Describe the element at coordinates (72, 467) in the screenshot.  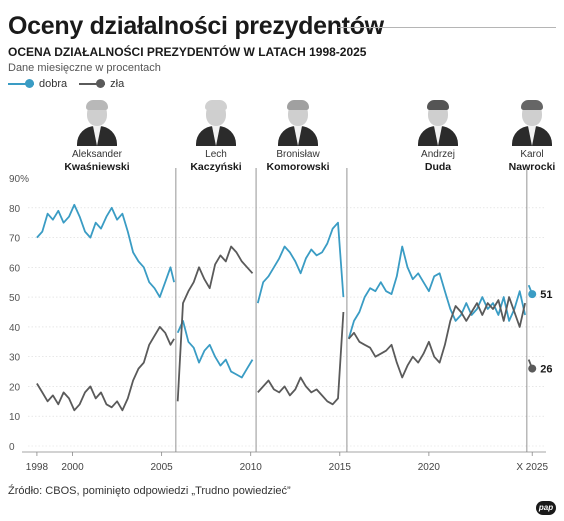
I see `x-tick-label: 2000` at that location.